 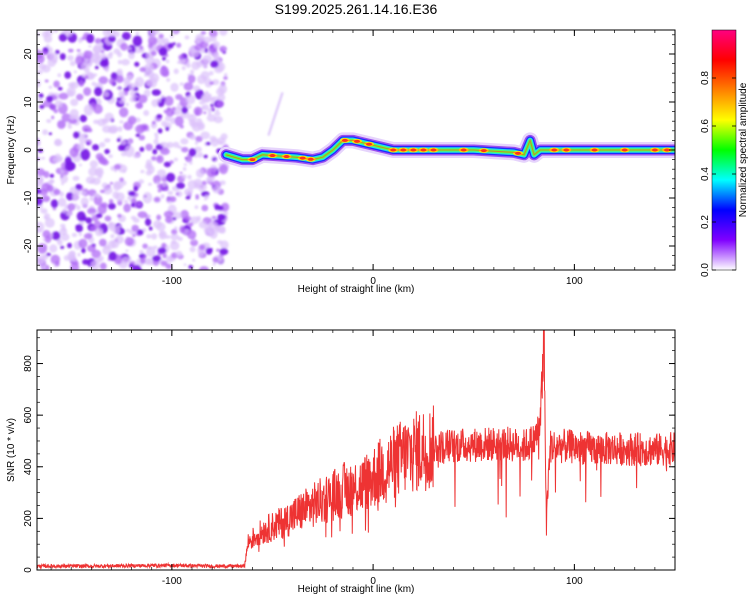 What do you see at coordinates (724, 150) in the screenshot?
I see `colorbar-gradient` at bounding box center [724, 150].